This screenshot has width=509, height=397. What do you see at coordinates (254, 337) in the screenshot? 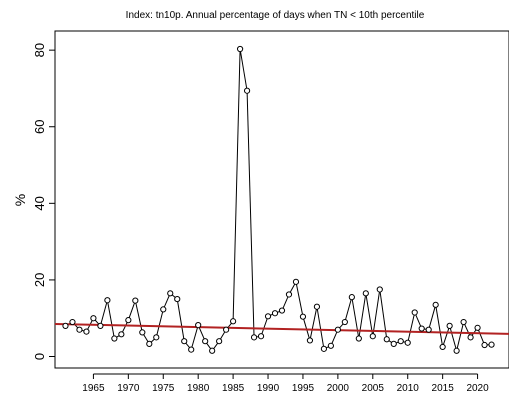
I see `data-point-1988` at bounding box center [254, 337].